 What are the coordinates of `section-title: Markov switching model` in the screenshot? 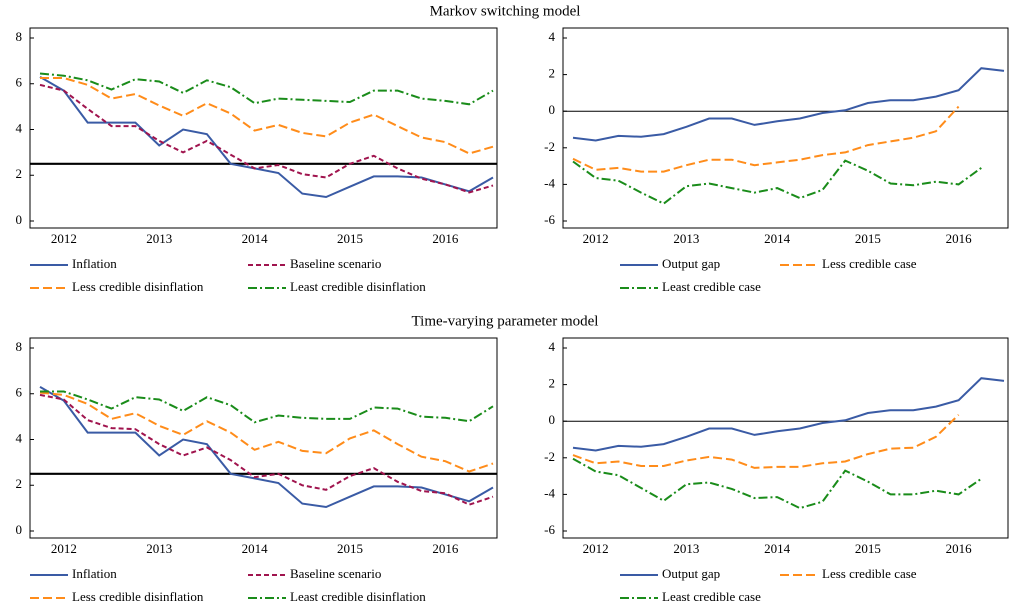 It's located at (505, 11).